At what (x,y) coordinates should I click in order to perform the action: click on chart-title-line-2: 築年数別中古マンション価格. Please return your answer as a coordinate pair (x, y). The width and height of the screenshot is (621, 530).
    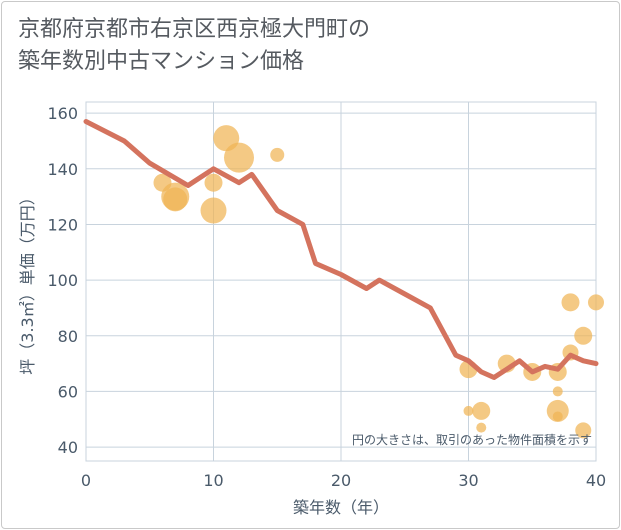
    Looking at the image, I should click on (161, 61).